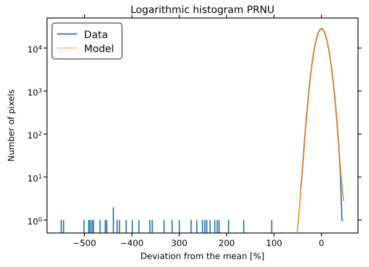 This screenshot has height=267, width=369. Describe the element at coordinates (34, 50) in the screenshot. I see `y-tick-label: 10$^{4}$` at that location.